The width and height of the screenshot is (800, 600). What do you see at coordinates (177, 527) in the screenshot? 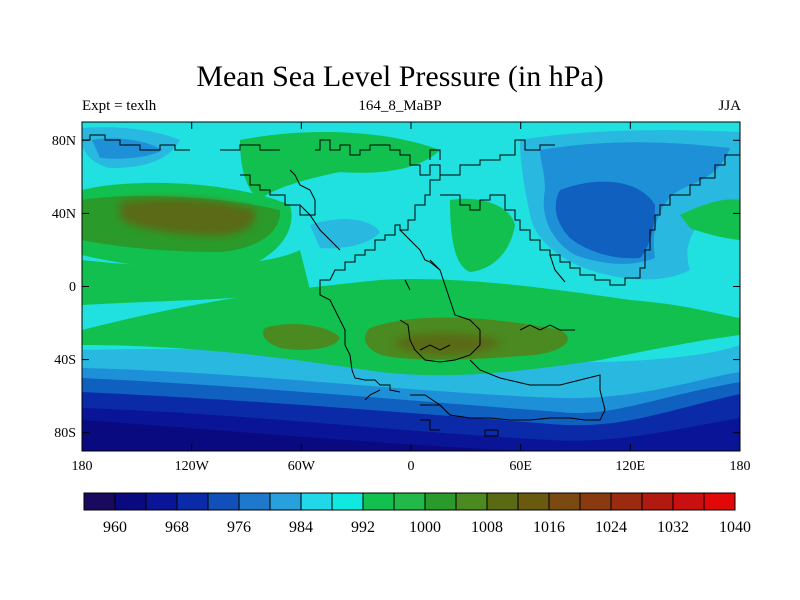
I see `colorbar-label: 968` at bounding box center [177, 527].